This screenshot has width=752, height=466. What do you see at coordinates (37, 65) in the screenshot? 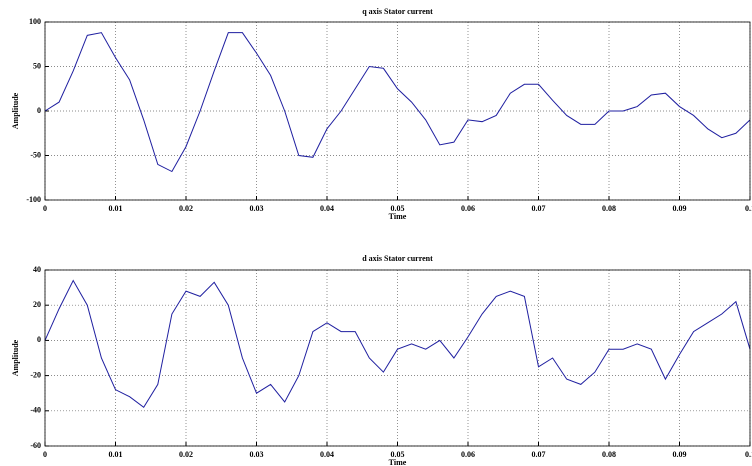
I see `y-tick-label: 50` at bounding box center [37, 65].